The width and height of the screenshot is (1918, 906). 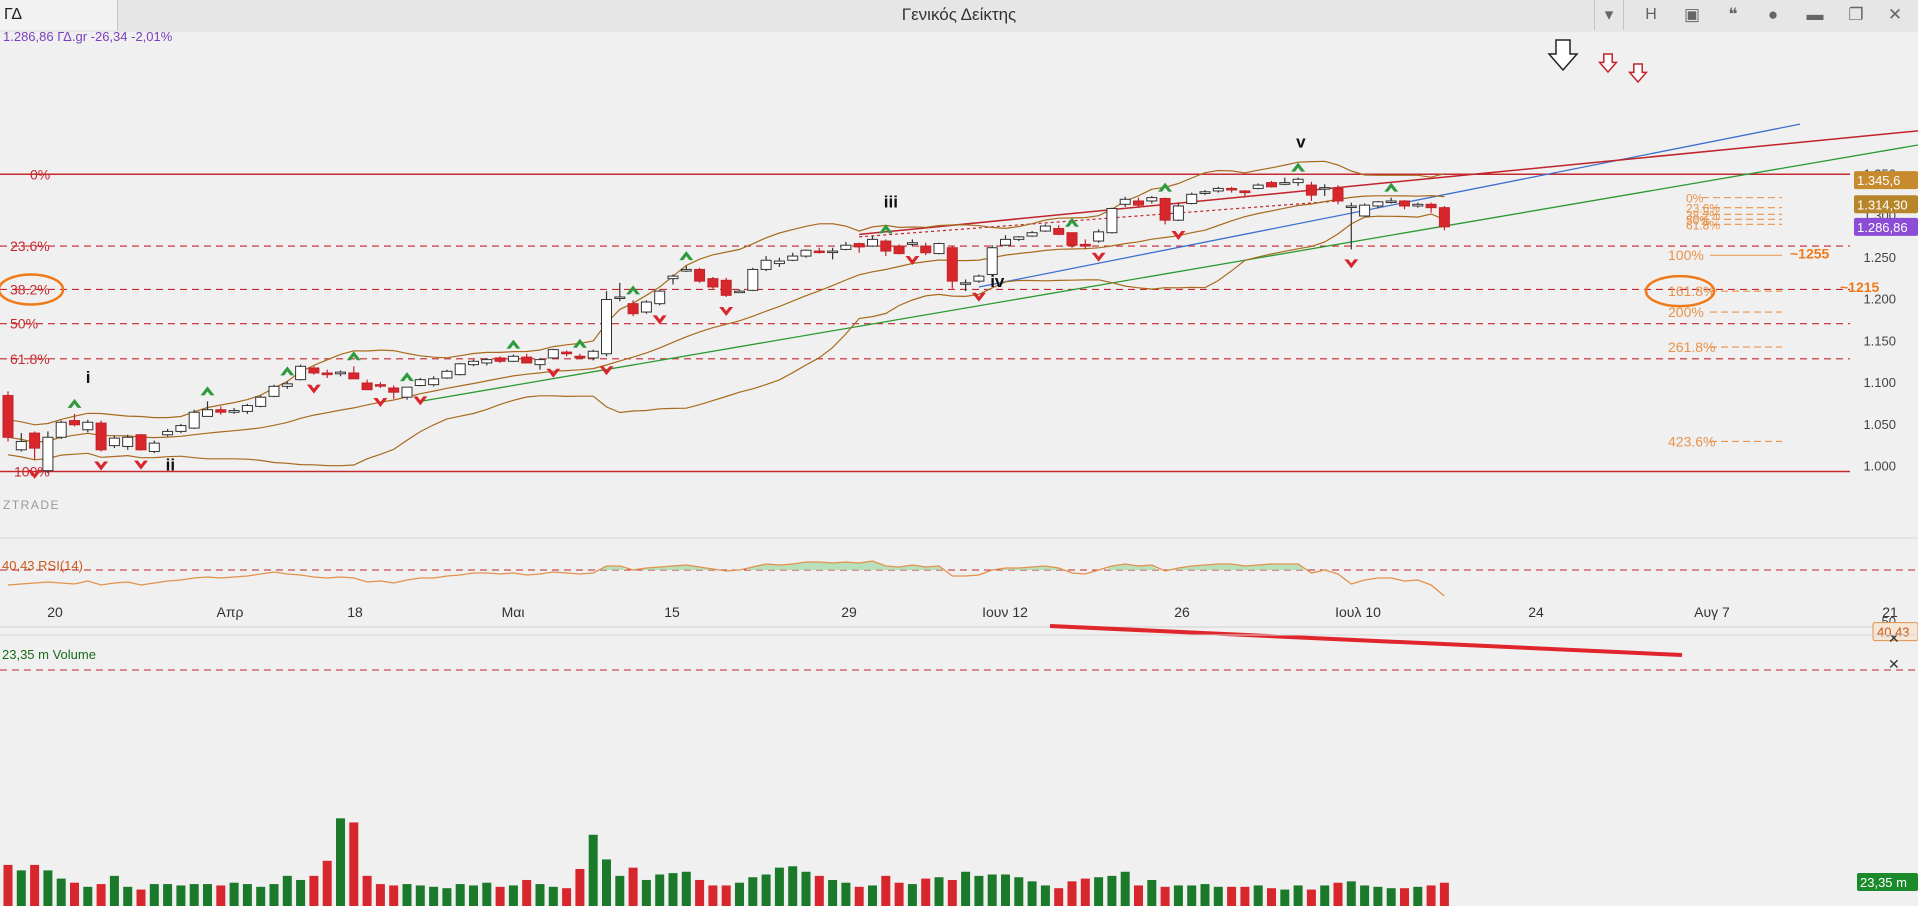 What do you see at coordinates (1886, 226) in the screenshot?
I see `price-tag-bg` at bounding box center [1886, 226].